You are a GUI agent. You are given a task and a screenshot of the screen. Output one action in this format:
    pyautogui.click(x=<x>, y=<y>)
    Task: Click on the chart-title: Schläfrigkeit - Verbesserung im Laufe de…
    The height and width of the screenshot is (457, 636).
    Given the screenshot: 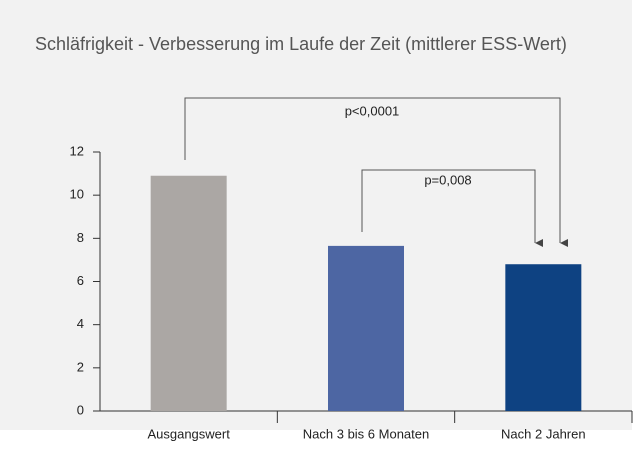 What is the action you would take?
    pyautogui.click(x=301, y=44)
    